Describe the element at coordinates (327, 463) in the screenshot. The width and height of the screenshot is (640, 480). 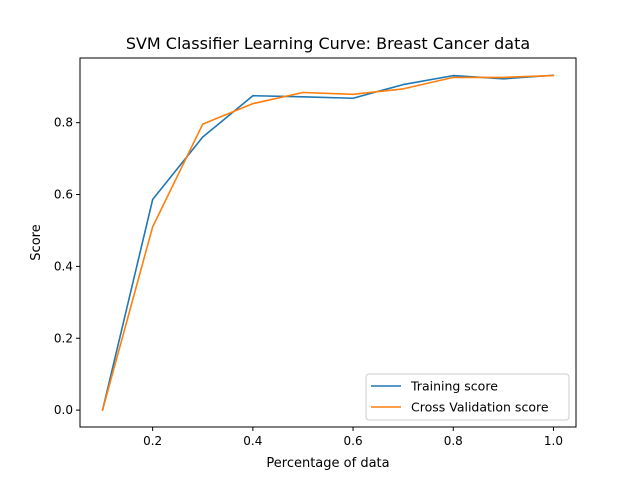
I see `x-axis-label: Percentage of data` at that location.